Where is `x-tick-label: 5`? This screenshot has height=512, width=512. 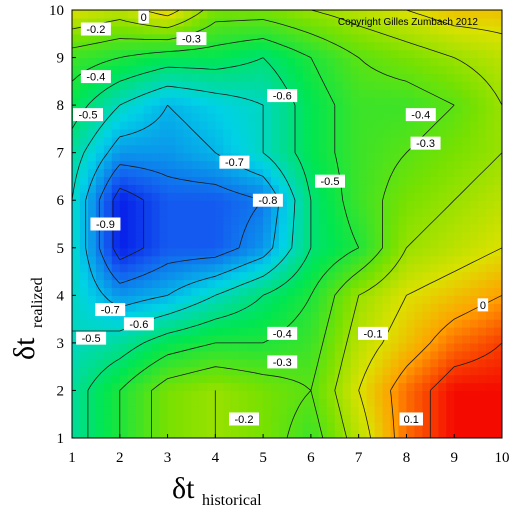
x-tick-label: 5 is located at coordinates (263, 458).